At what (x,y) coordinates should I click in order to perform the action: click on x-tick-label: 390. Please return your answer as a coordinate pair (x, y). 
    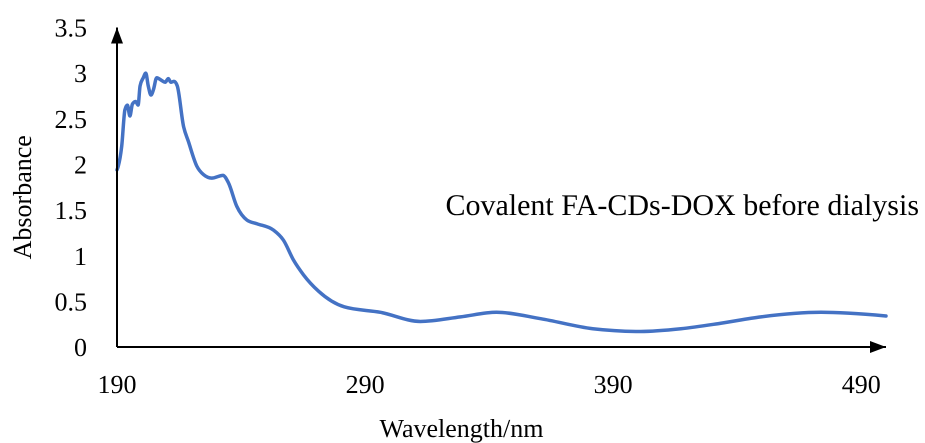
    Looking at the image, I should click on (613, 384).